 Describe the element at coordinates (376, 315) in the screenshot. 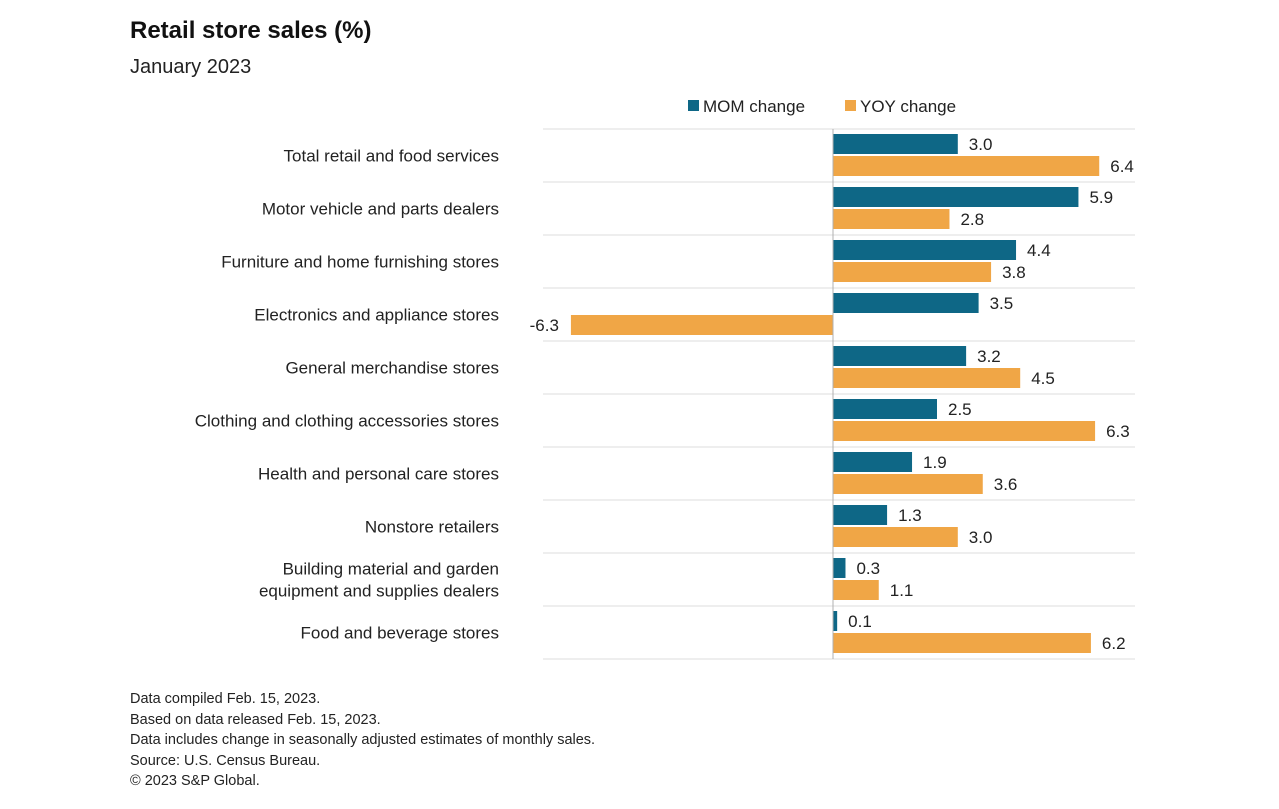

I see `category-label: Electronics and appliance stores` at that location.